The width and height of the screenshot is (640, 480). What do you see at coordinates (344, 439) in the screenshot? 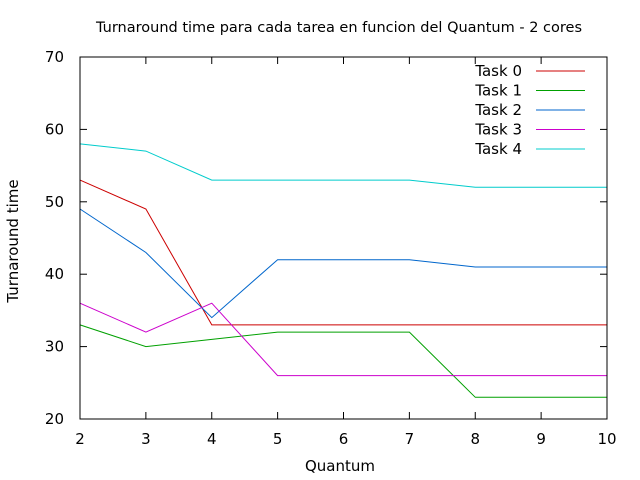
I see `x-tick-label: 6` at bounding box center [344, 439].